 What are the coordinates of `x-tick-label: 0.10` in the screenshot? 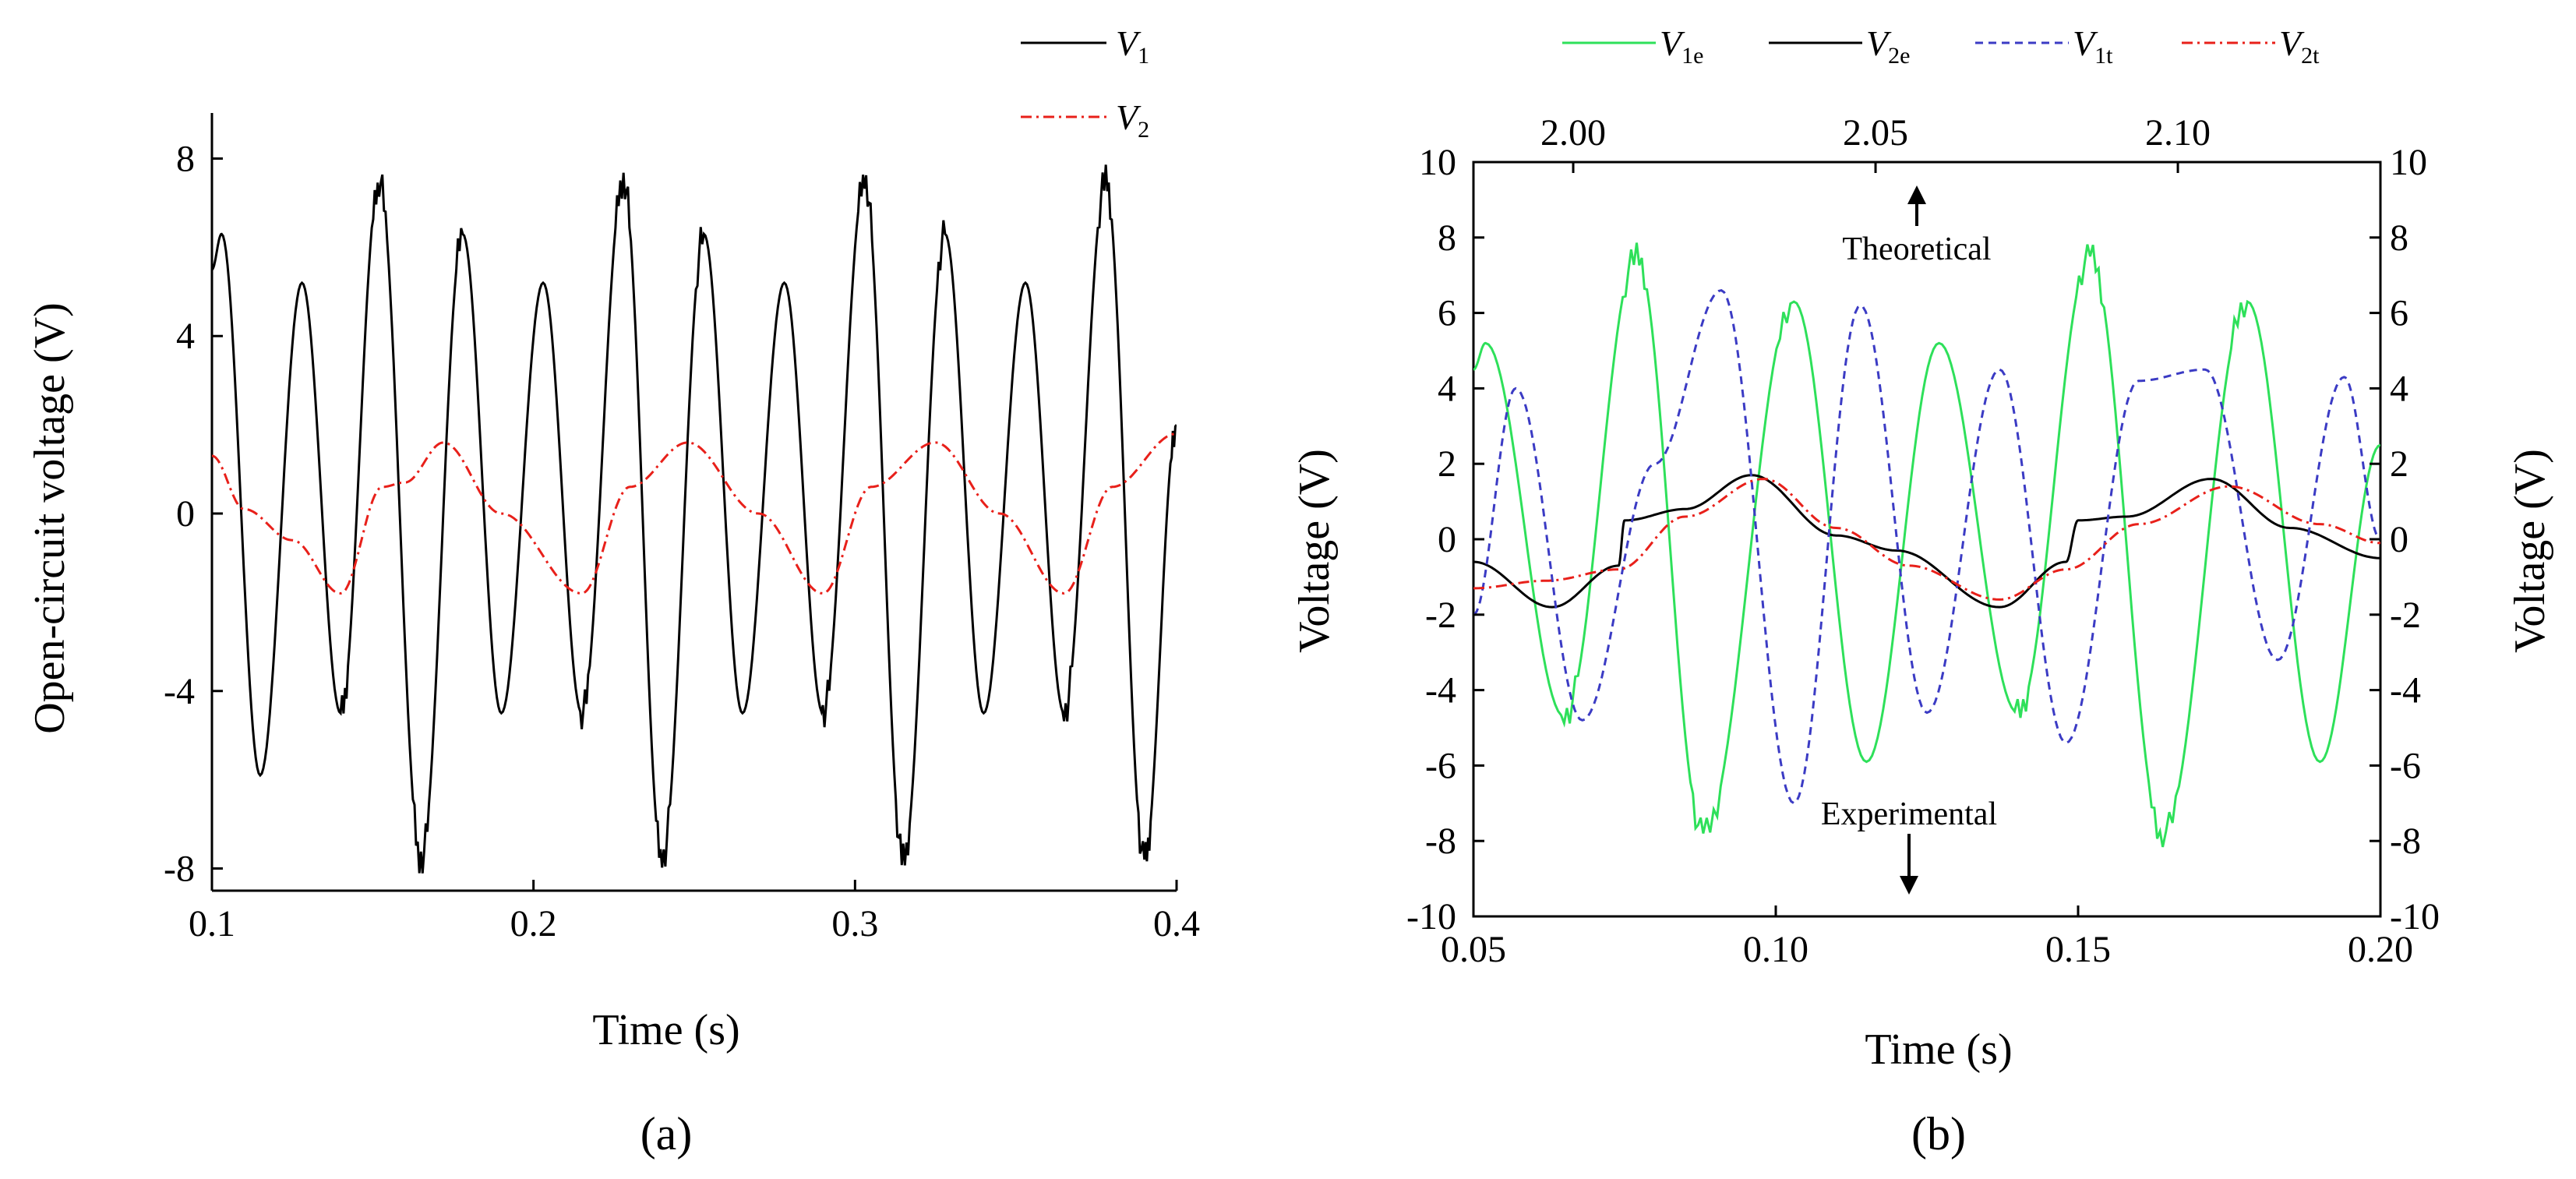 It's located at (1775, 950).